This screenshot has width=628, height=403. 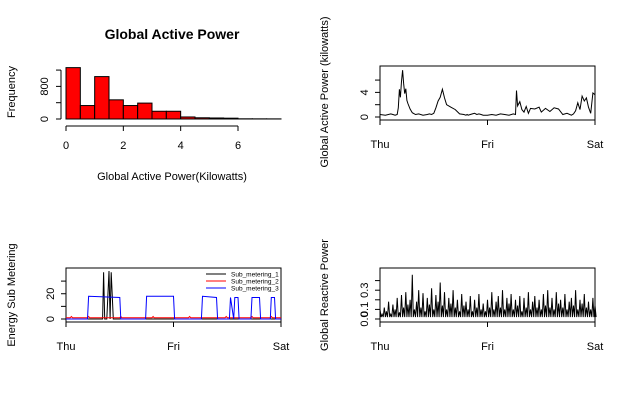 What do you see at coordinates (238, 146) in the screenshot?
I see `histogram-x-tick-label: 6` at bounding box center [238, 146].